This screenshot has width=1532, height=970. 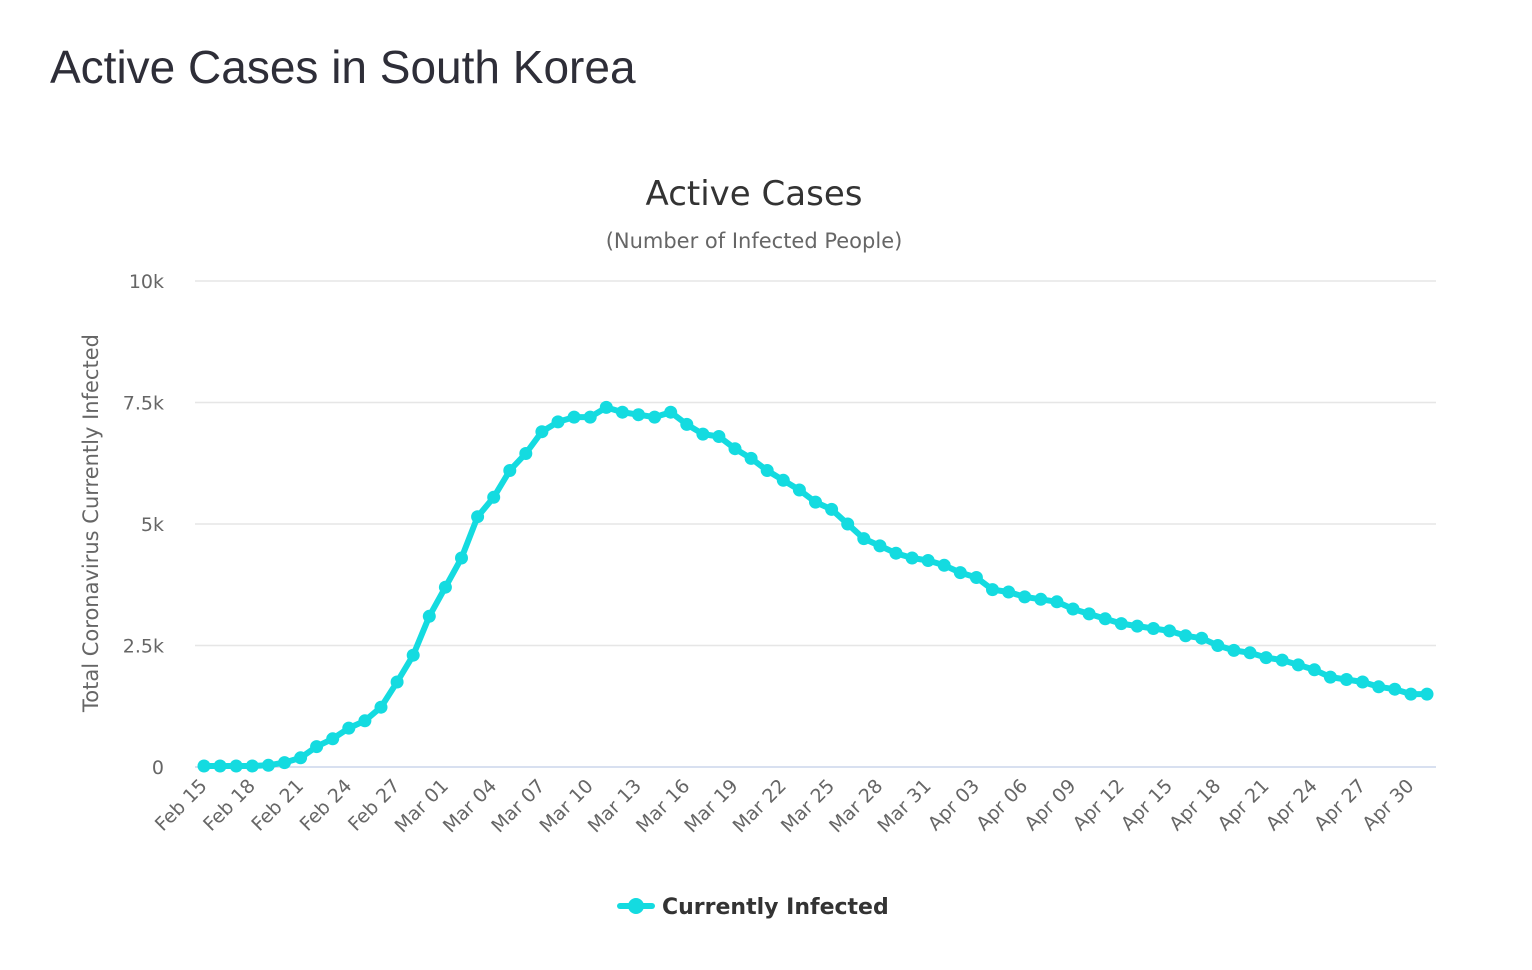 I want to click on x-tick-label: Mar 10, so click(x=566, y=806).